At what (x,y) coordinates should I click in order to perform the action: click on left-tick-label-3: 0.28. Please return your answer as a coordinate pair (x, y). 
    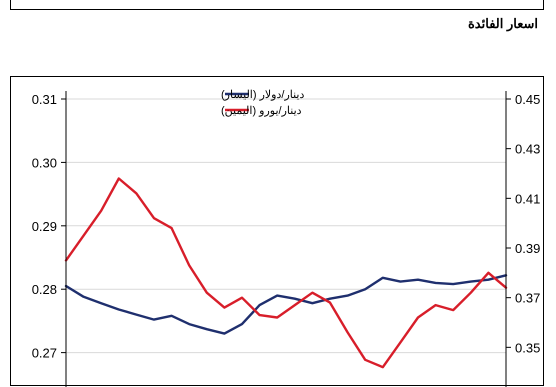
    Looking at the image, I should click on (44, 289).